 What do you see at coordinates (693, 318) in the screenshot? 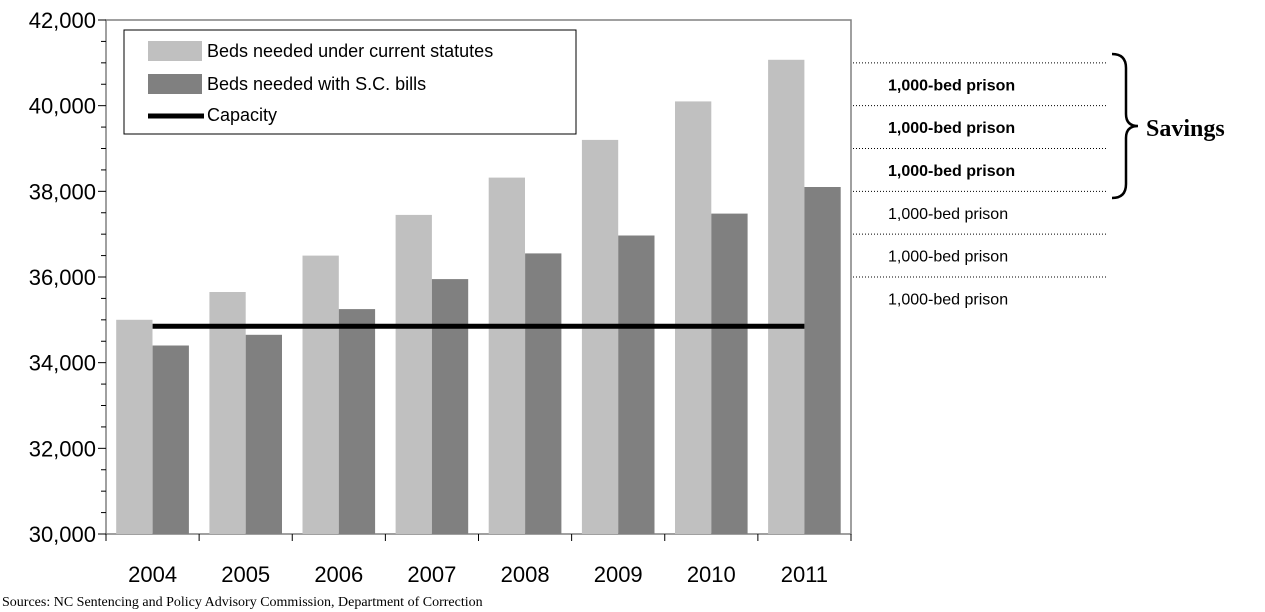
I see `bar-current-2010` at bounding box center [693, 318].